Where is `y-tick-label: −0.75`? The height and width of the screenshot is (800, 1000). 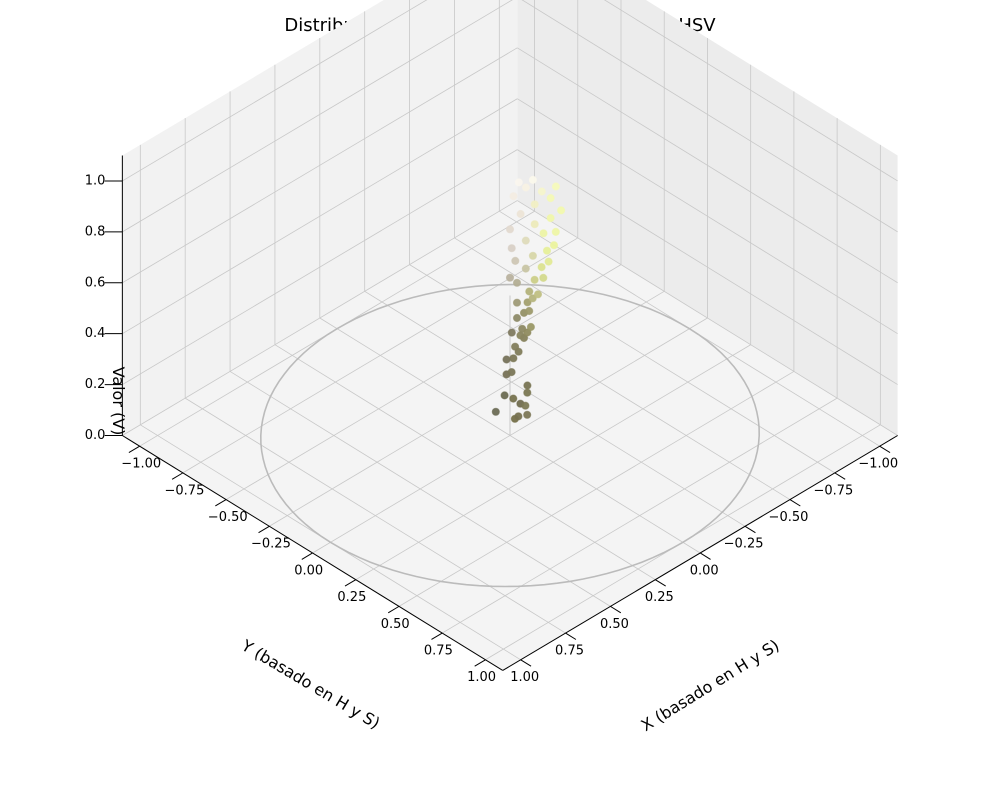
y-tick-label: −0.75 is located at coordinates (833, 490).